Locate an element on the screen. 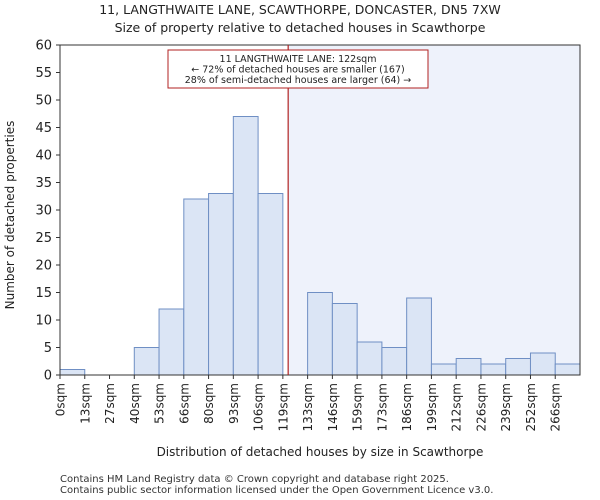 The height and width of the screenshot is (500, 600). x-tick-label: 133sqm is located at coordinates (308, 407).